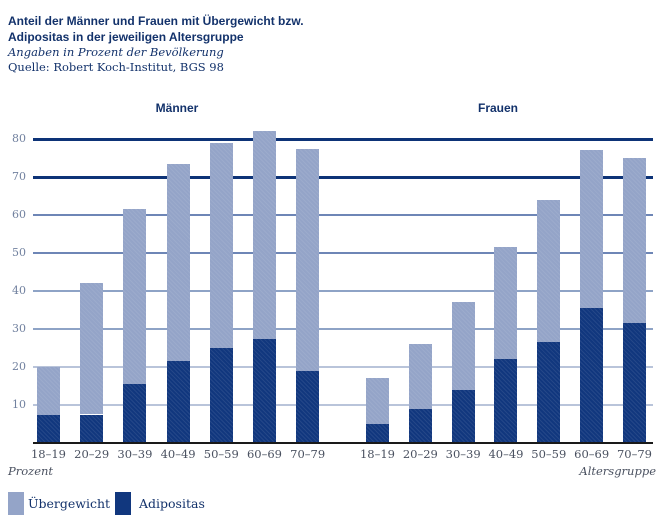 This screenshot has height=519, width=663. I want to click on y-tick-label: 10, so click(19, 404).